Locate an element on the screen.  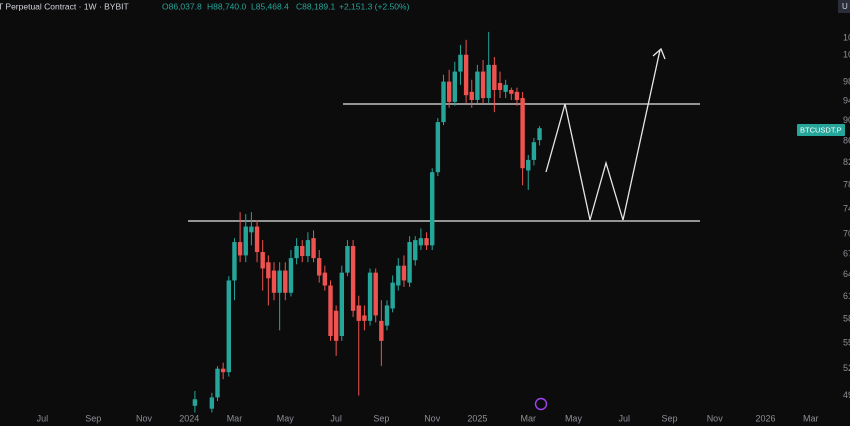
currency: U is located at coordinates (845, 6).